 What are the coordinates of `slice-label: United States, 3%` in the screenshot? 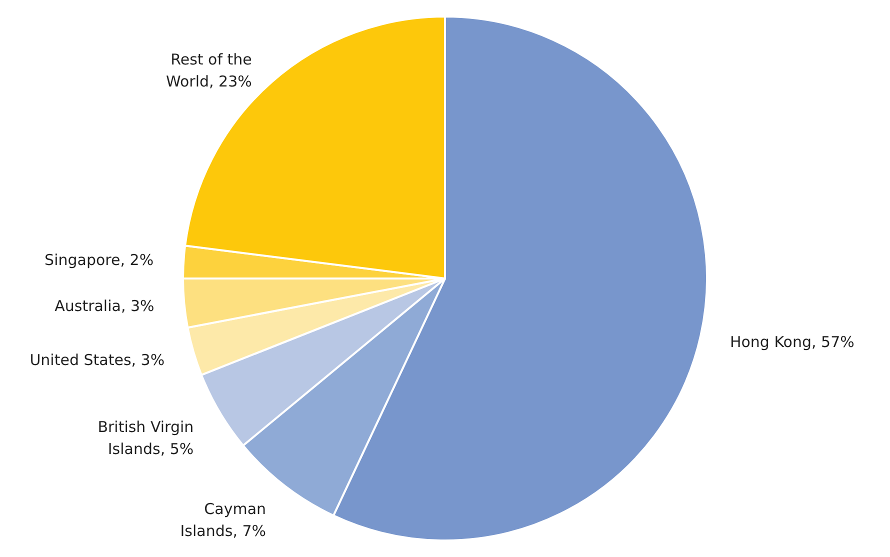 It's located at (97, 359).